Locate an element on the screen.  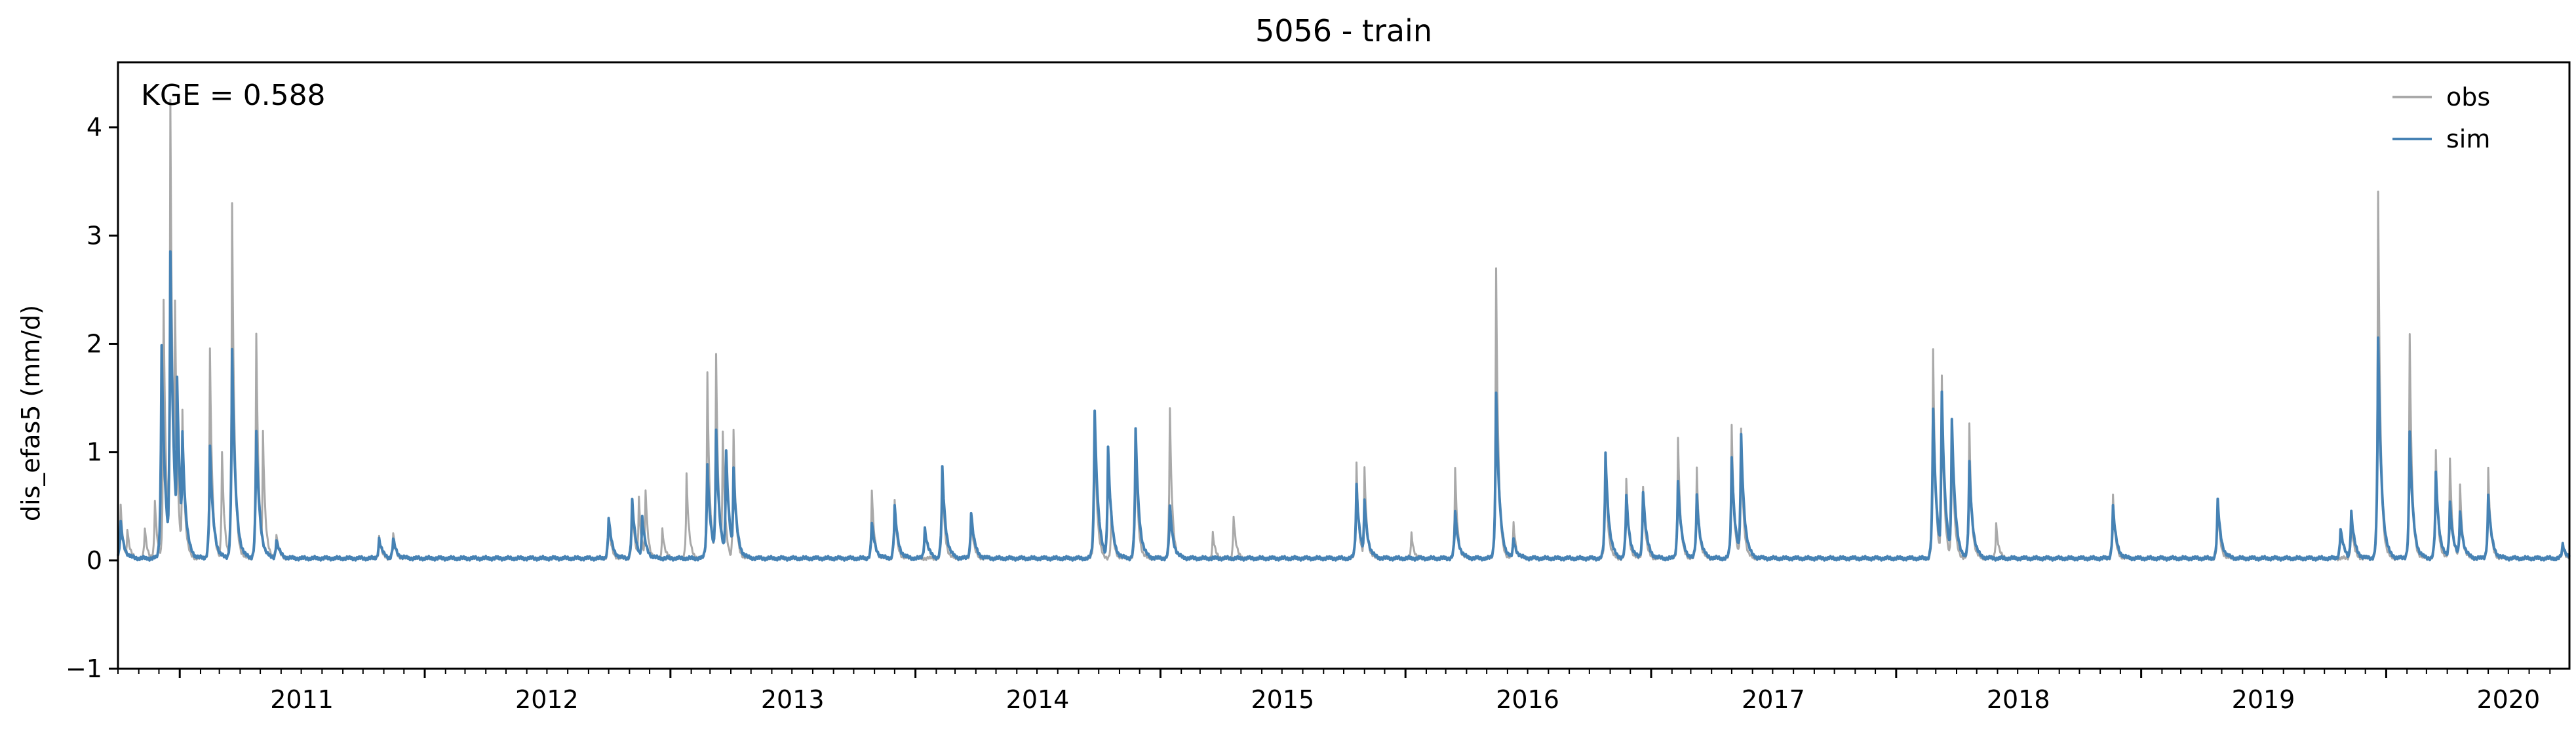
x-tick-label: 2020 is located at coordinates (2508, 699).